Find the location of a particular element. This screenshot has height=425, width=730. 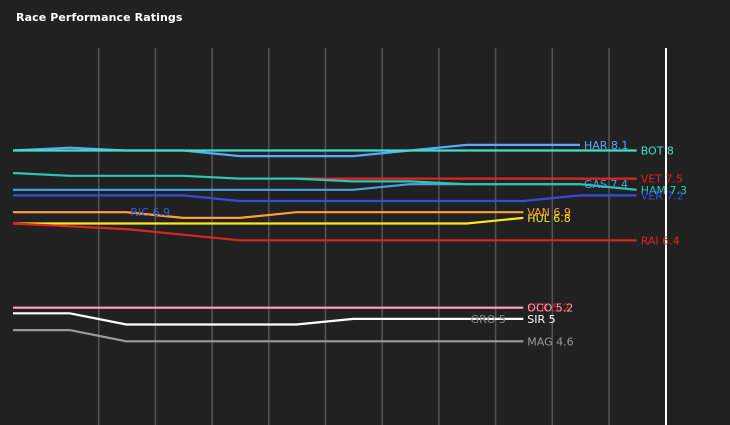

series-label-ham: HAM 7.3 is located at coordinates (664, 190).